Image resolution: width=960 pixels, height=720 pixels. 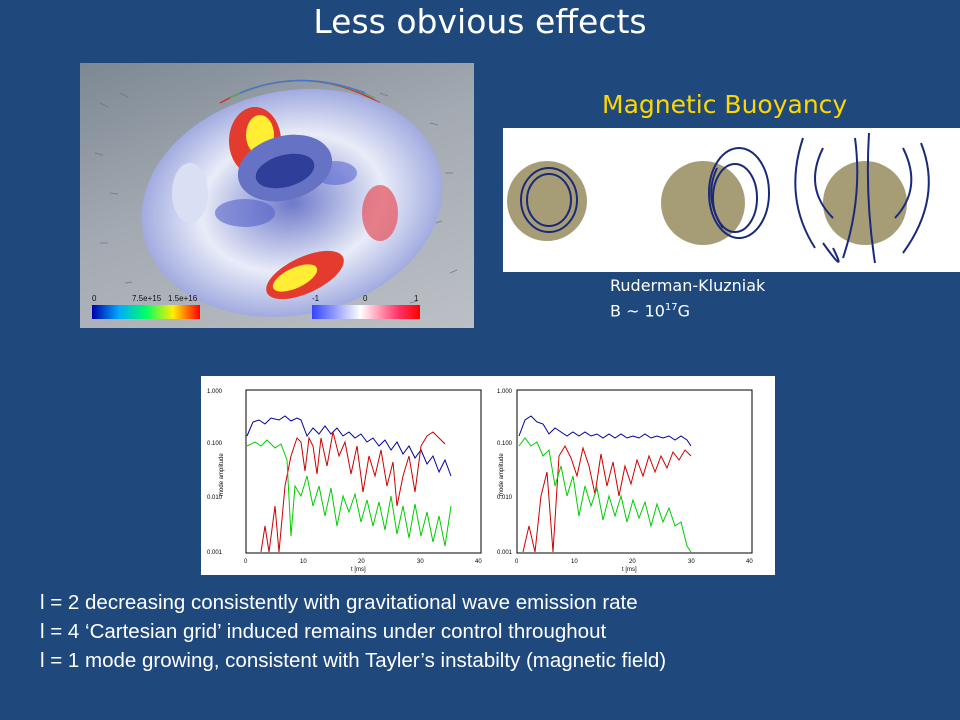 What do you see at coordinates (147, 298) in the screenshot?
I see `colorbar-left-tick: 7.5e+15` at bounding box center [147, 298].